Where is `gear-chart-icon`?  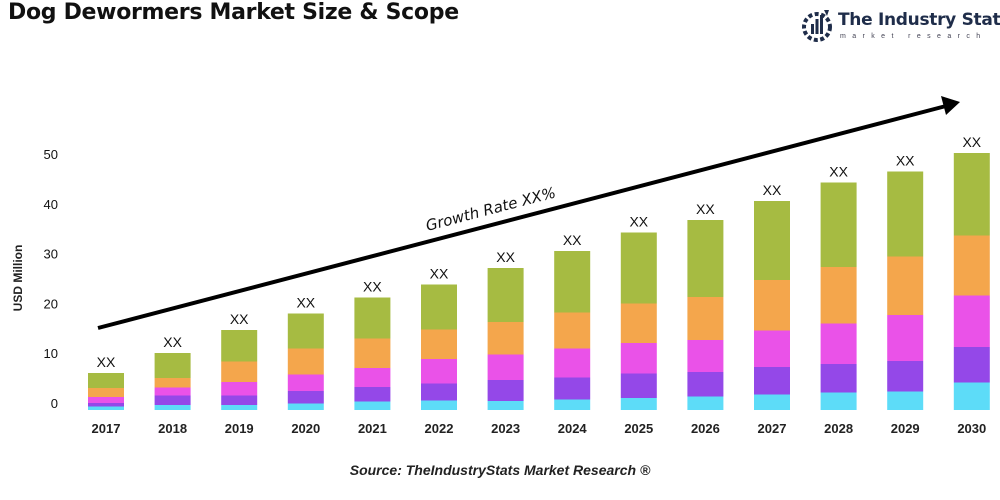
gear-chart-icon is located at coordinates (817, 26).